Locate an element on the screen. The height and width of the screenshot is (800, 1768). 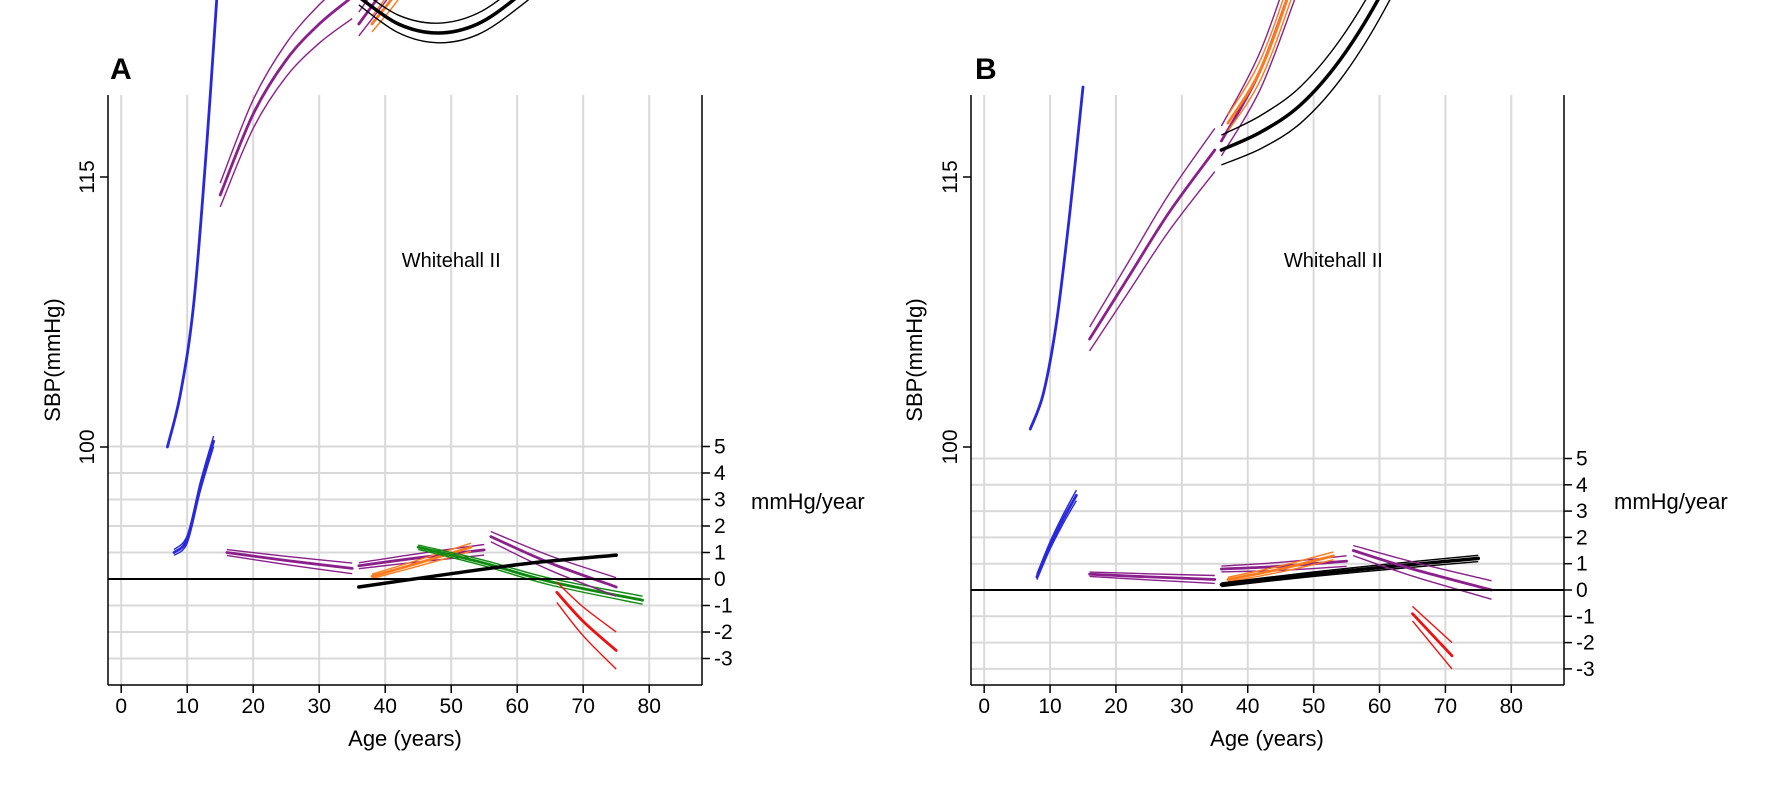
panel-b-sbp-curves is located at coordinates (1209, 215).